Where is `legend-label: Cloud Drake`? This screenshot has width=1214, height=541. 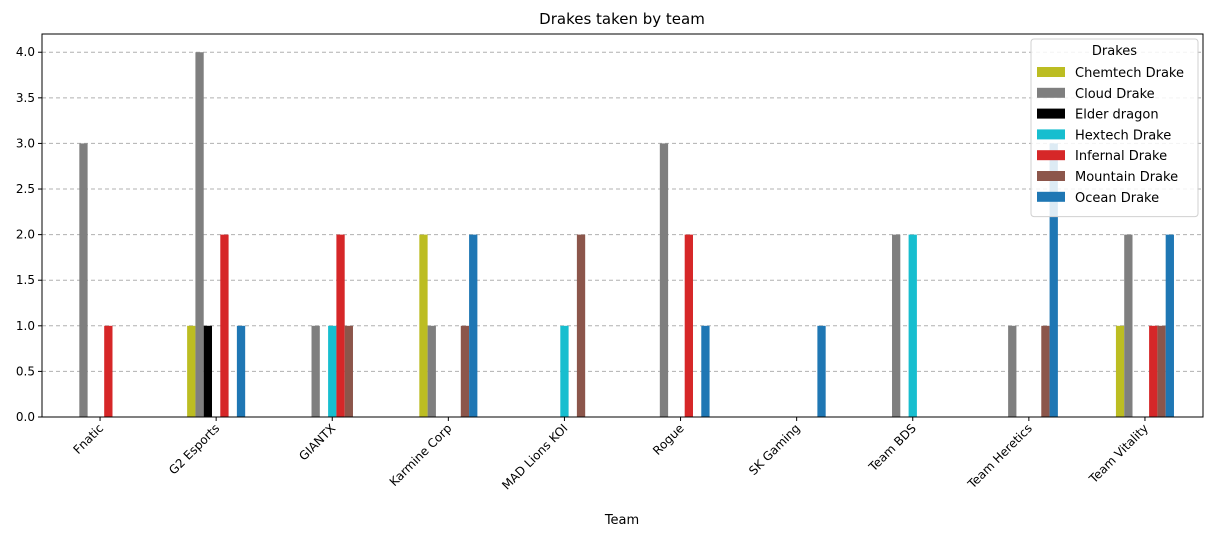
legend-label: Cloud Drake is located at coordinates (1115, 94).